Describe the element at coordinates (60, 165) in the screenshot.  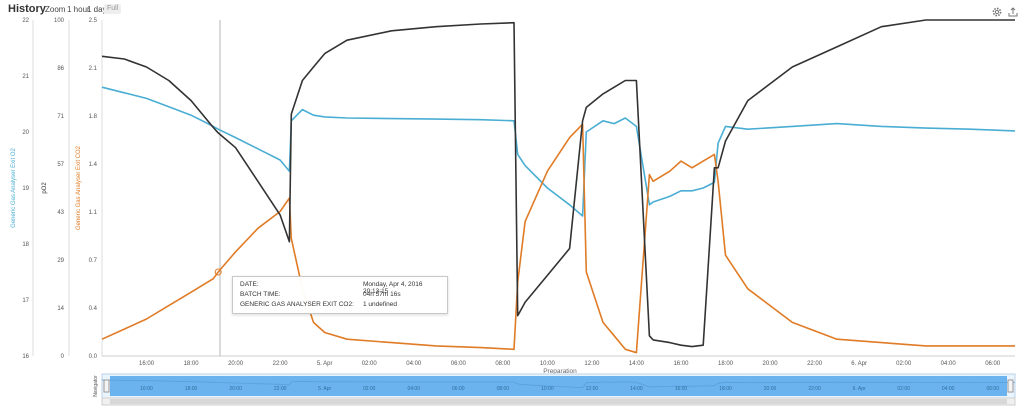
I see `co2-tick-label: 57` at that location.